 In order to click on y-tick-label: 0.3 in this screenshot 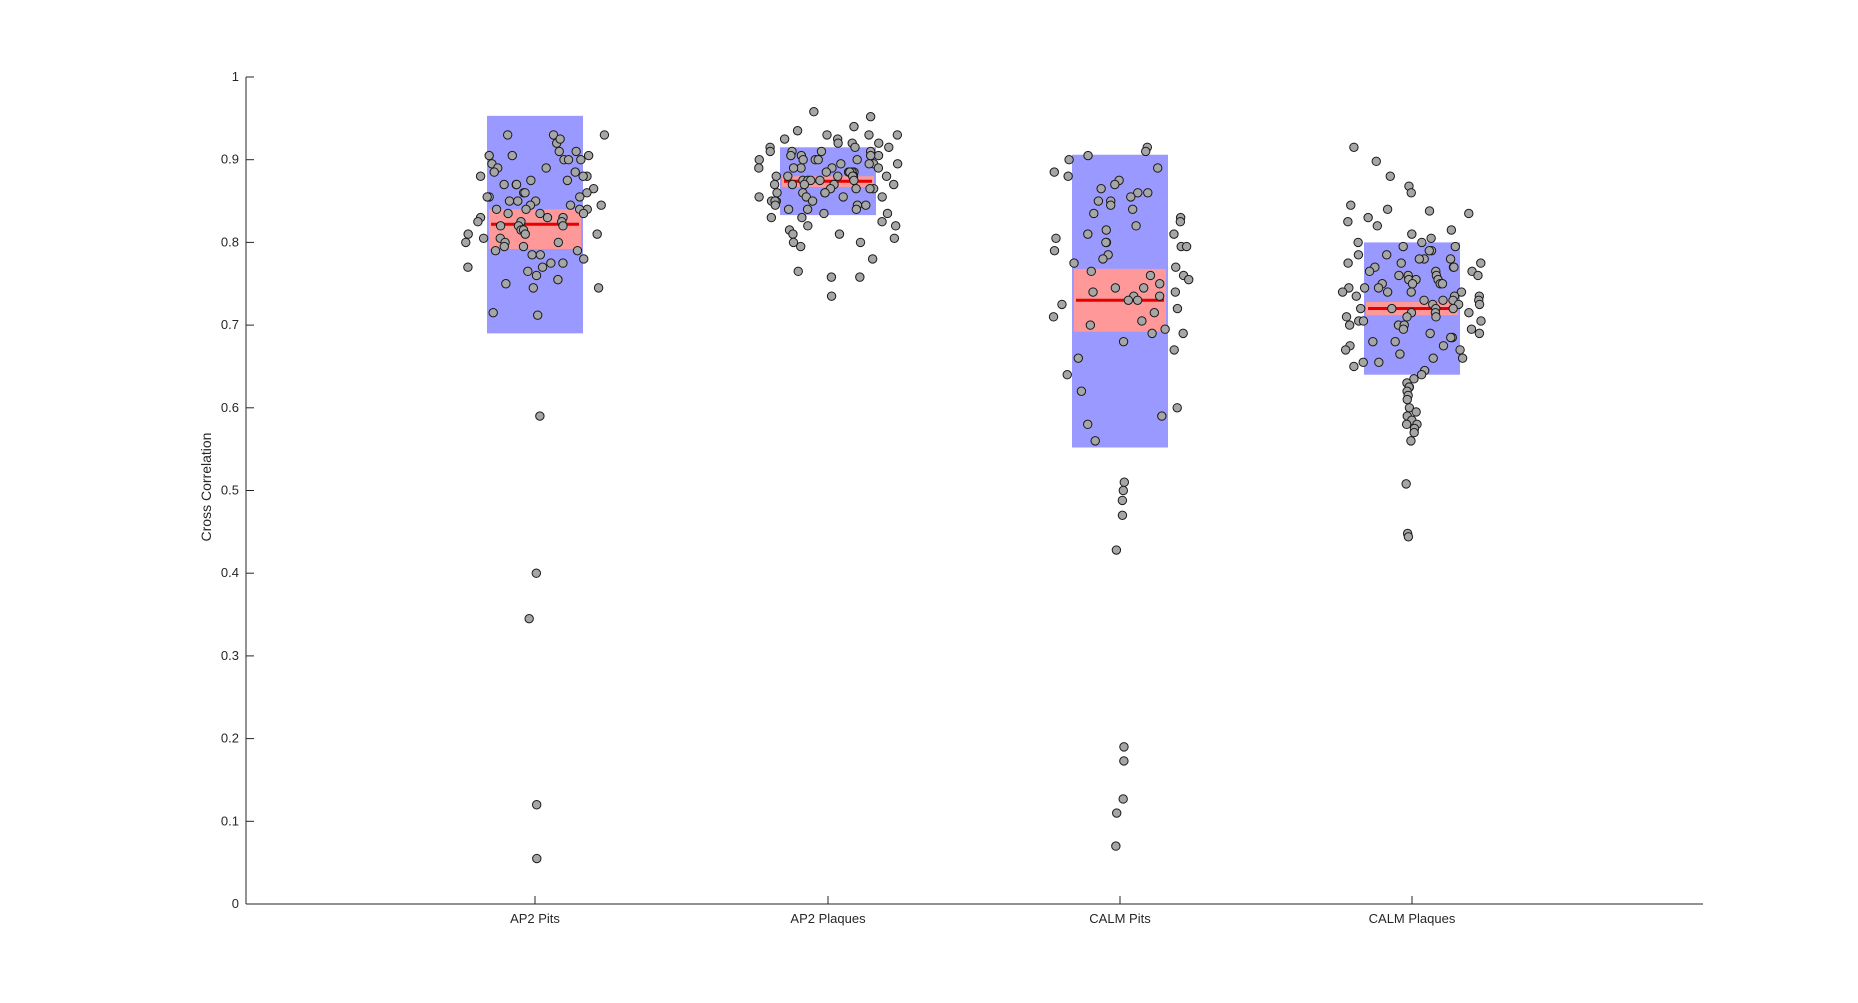, I will do `click(230, 655)`.